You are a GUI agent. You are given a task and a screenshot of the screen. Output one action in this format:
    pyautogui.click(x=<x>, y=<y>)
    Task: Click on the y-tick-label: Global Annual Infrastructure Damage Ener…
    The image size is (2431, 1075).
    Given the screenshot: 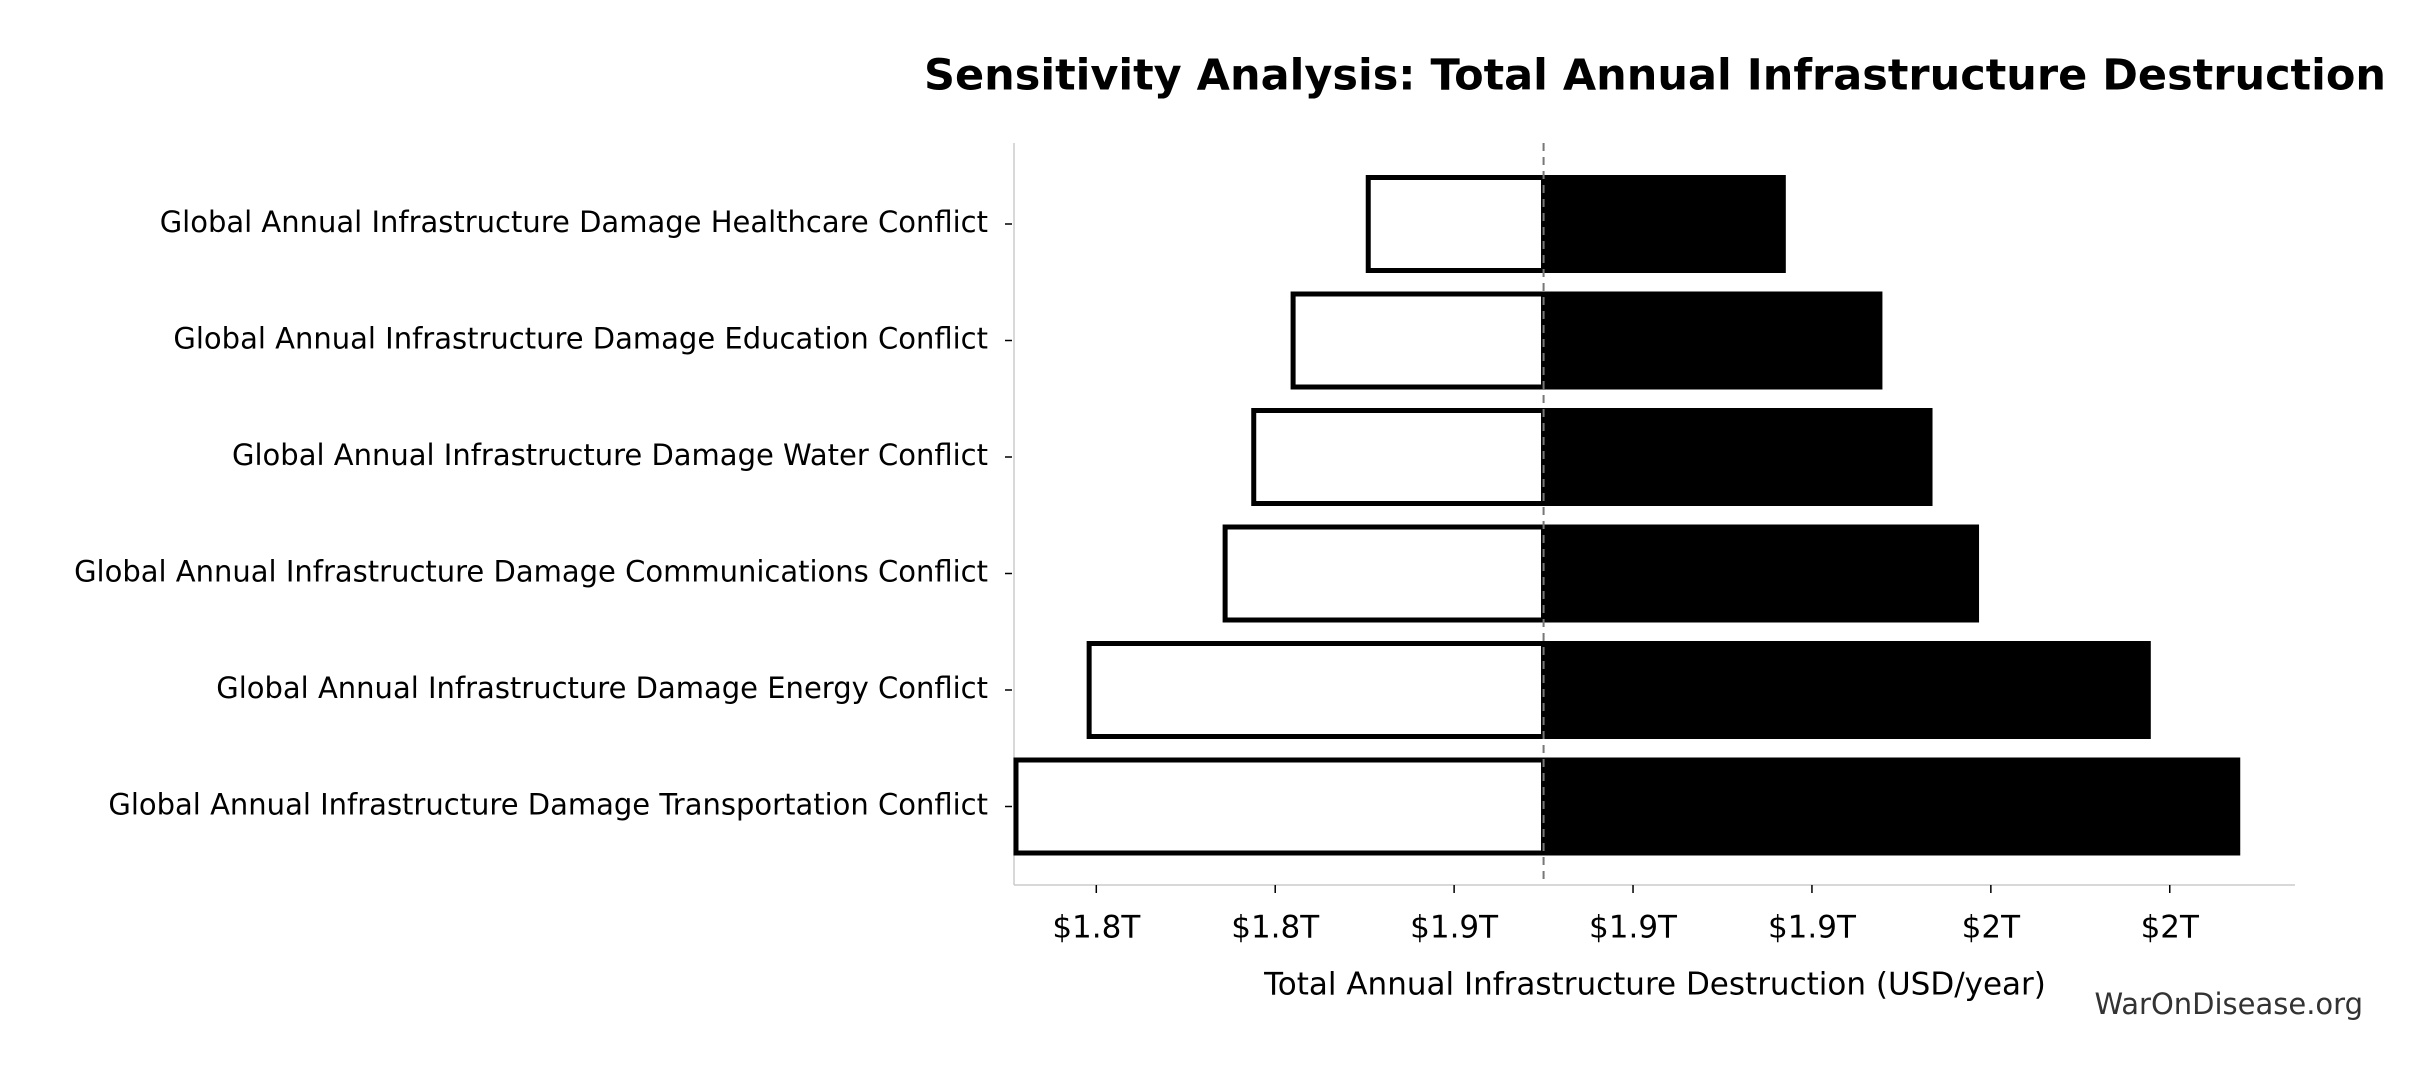 What is the action you would take?
    pyautogui.click(x=602, y=688)
    